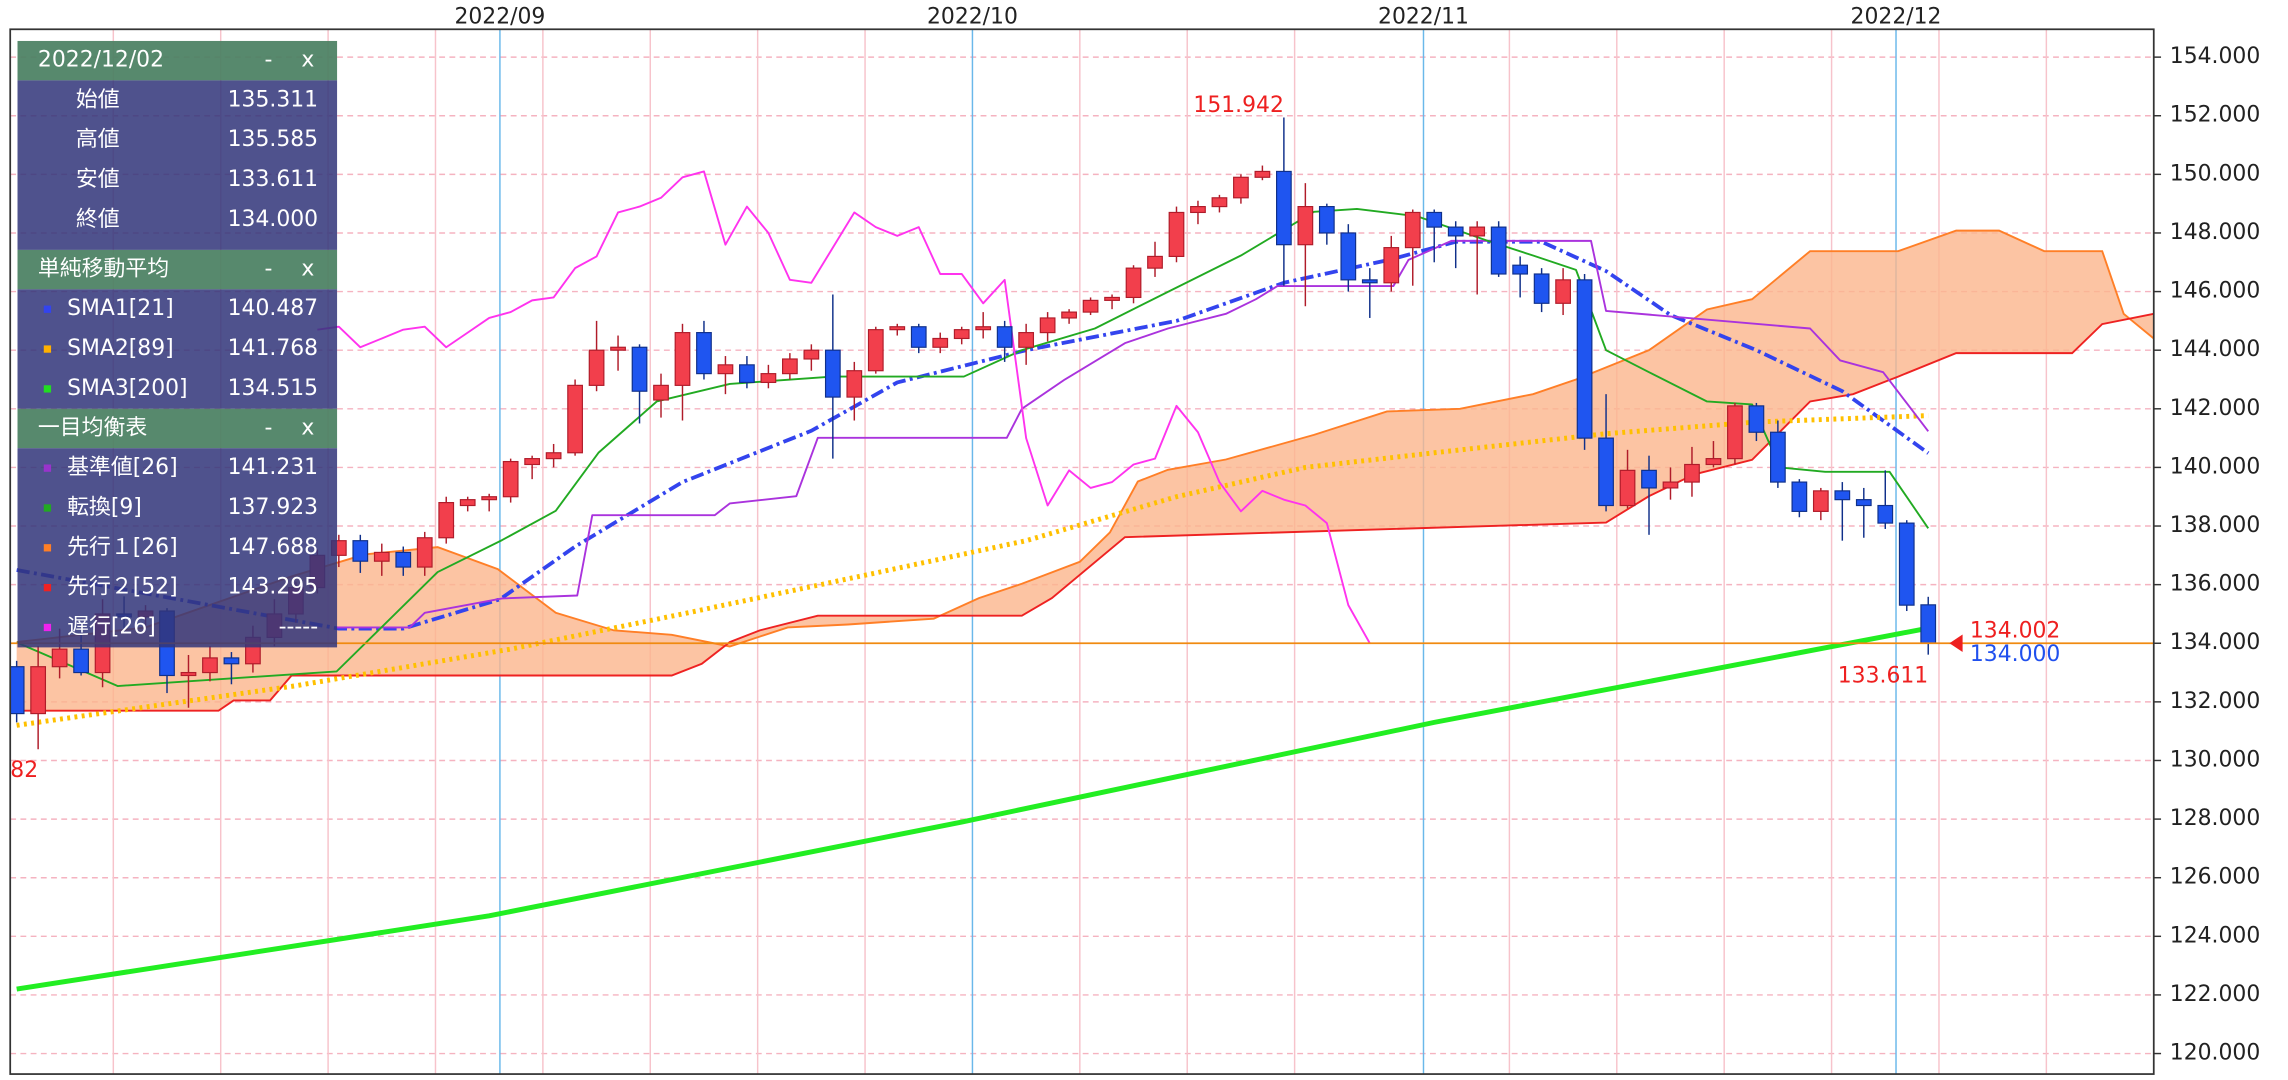 This screenshot has width=2288, height=1080. I want to click on y-tick-label: 144.000, so click(2215, 349).